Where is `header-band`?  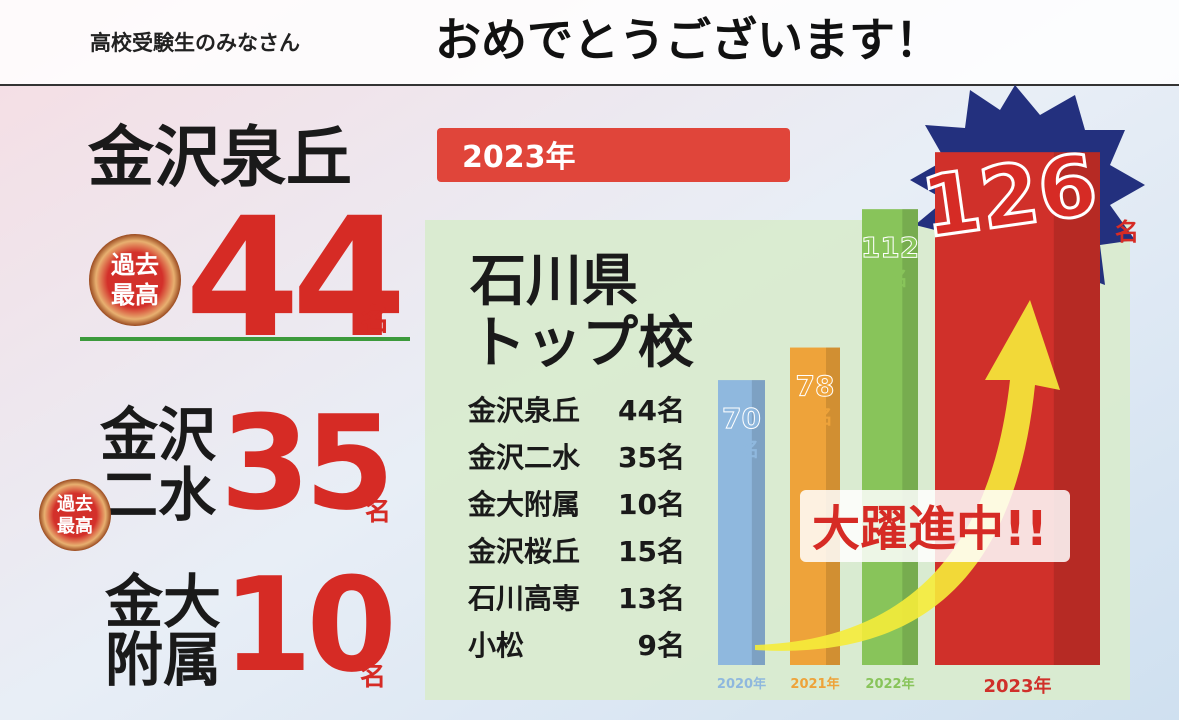 header-band is located at coordinates (589, 42).